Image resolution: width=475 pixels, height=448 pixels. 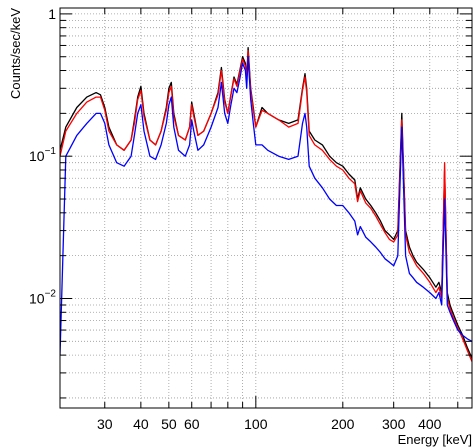 What do you see at coordinates (169, 424) in the screenshot?
I see `x-tick-label: 50` at bounding box center [169, 424].